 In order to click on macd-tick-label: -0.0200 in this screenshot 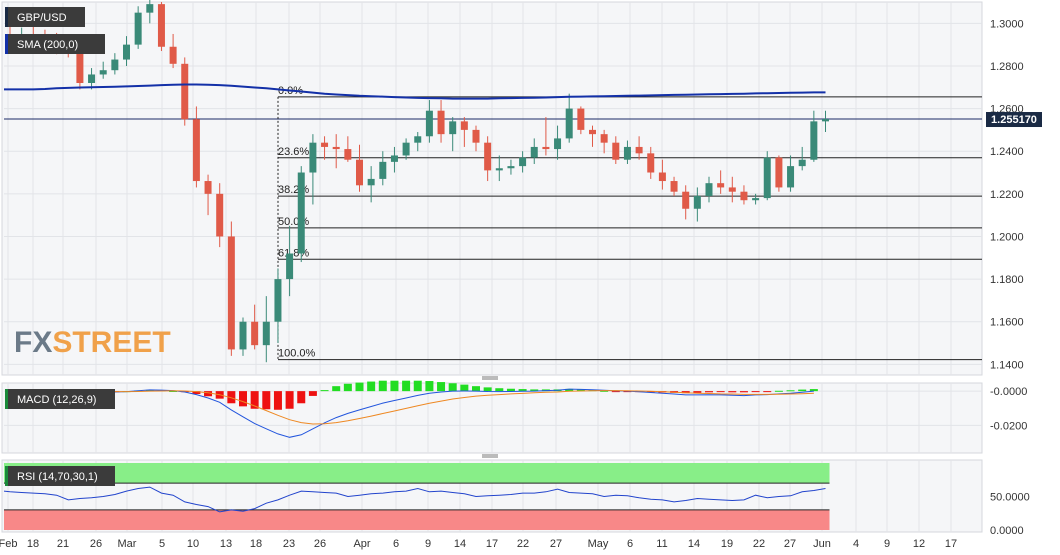, I will do `click(1008, 426)`.